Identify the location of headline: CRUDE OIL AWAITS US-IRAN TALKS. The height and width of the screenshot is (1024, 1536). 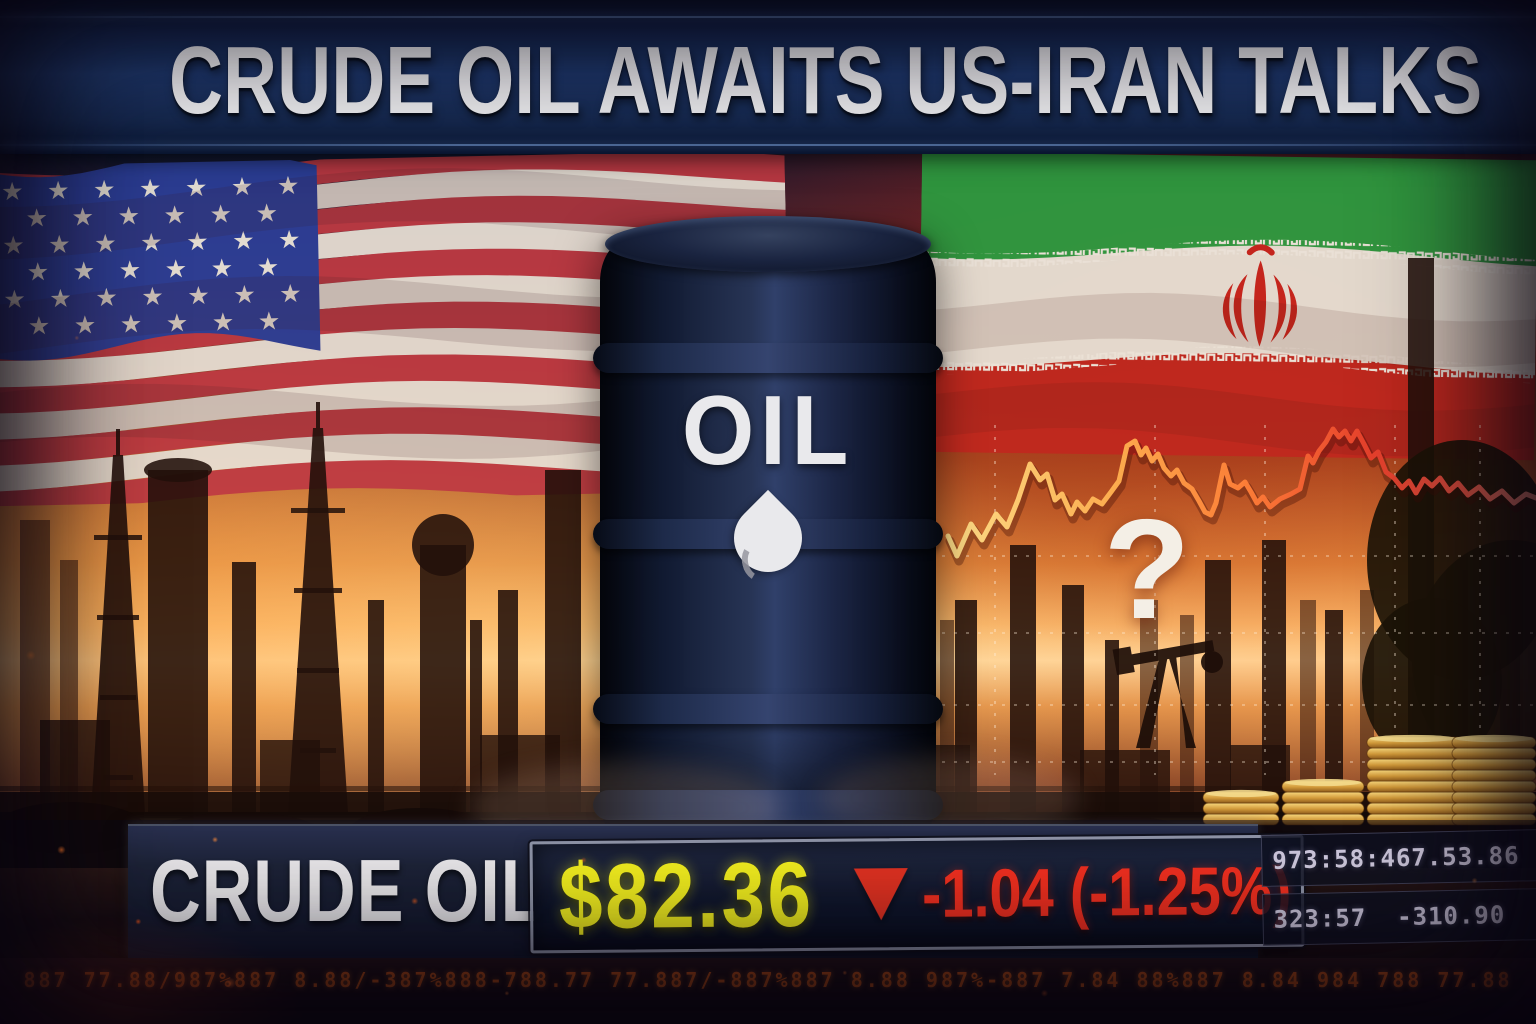
(825, 80).